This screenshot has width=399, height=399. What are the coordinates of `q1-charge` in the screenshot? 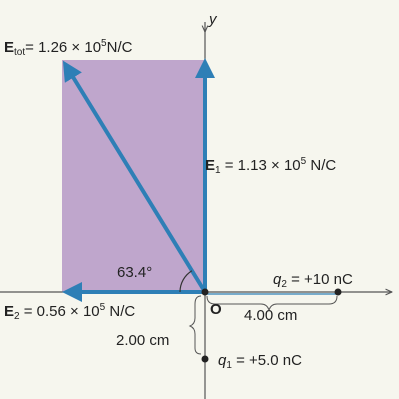 It's located at (205, 359).